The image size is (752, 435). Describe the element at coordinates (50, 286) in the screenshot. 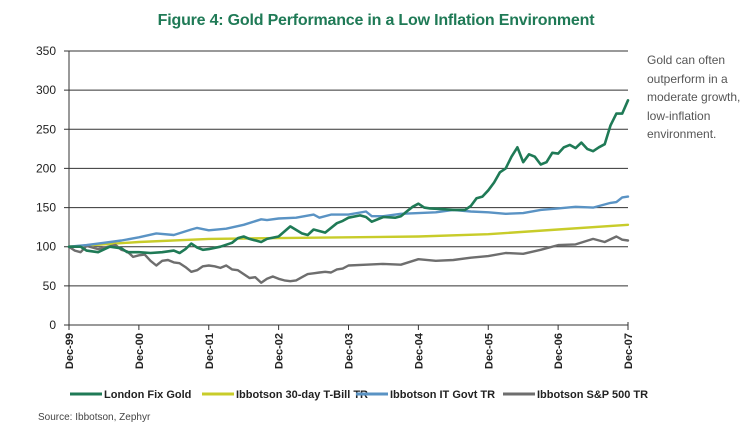

I see `y-tick-label: 50` at that location.